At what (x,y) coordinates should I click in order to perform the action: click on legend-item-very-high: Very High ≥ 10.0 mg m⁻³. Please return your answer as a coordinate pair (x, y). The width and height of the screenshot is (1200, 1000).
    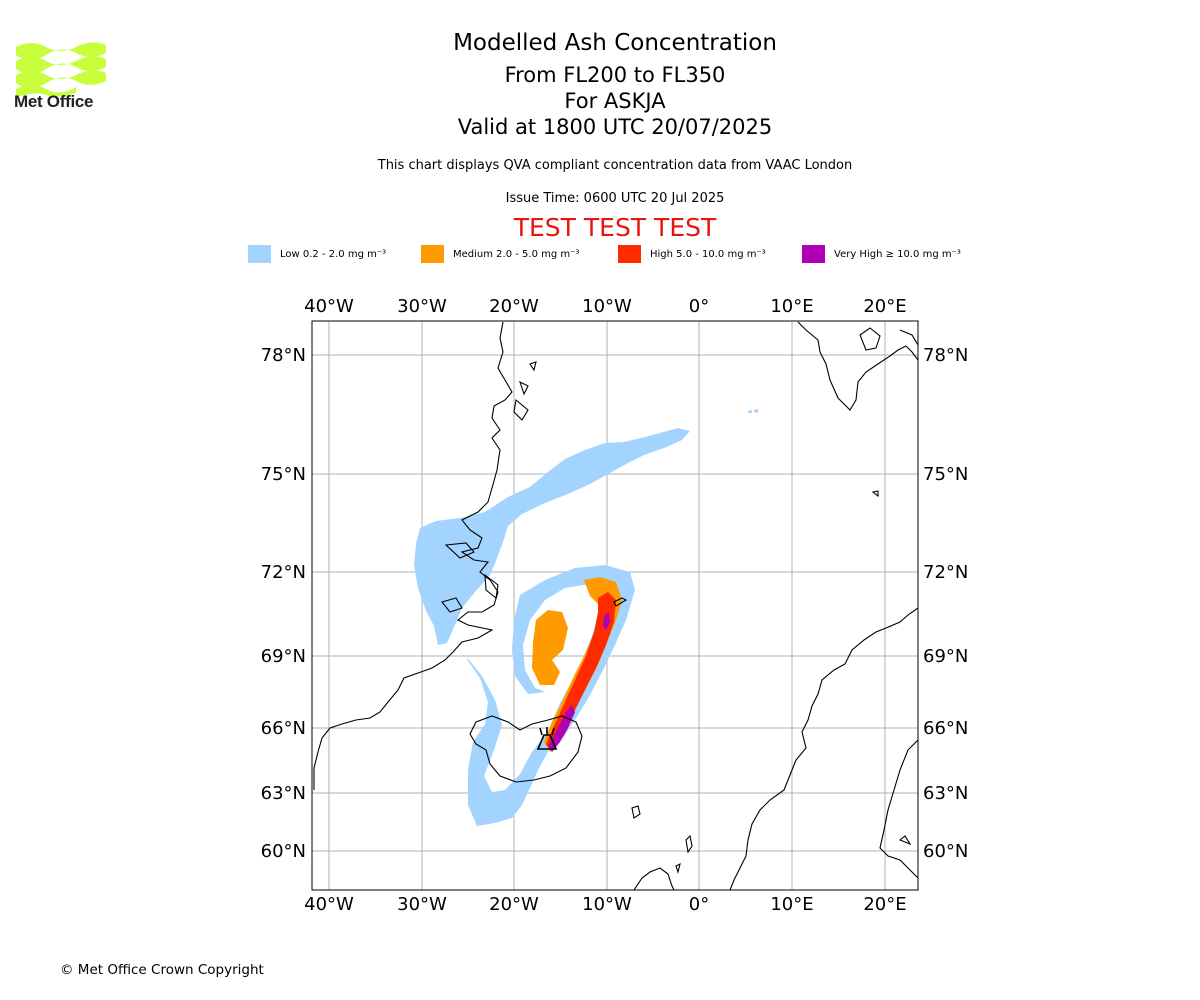
    Looking at the image, I should click on (881, 254).